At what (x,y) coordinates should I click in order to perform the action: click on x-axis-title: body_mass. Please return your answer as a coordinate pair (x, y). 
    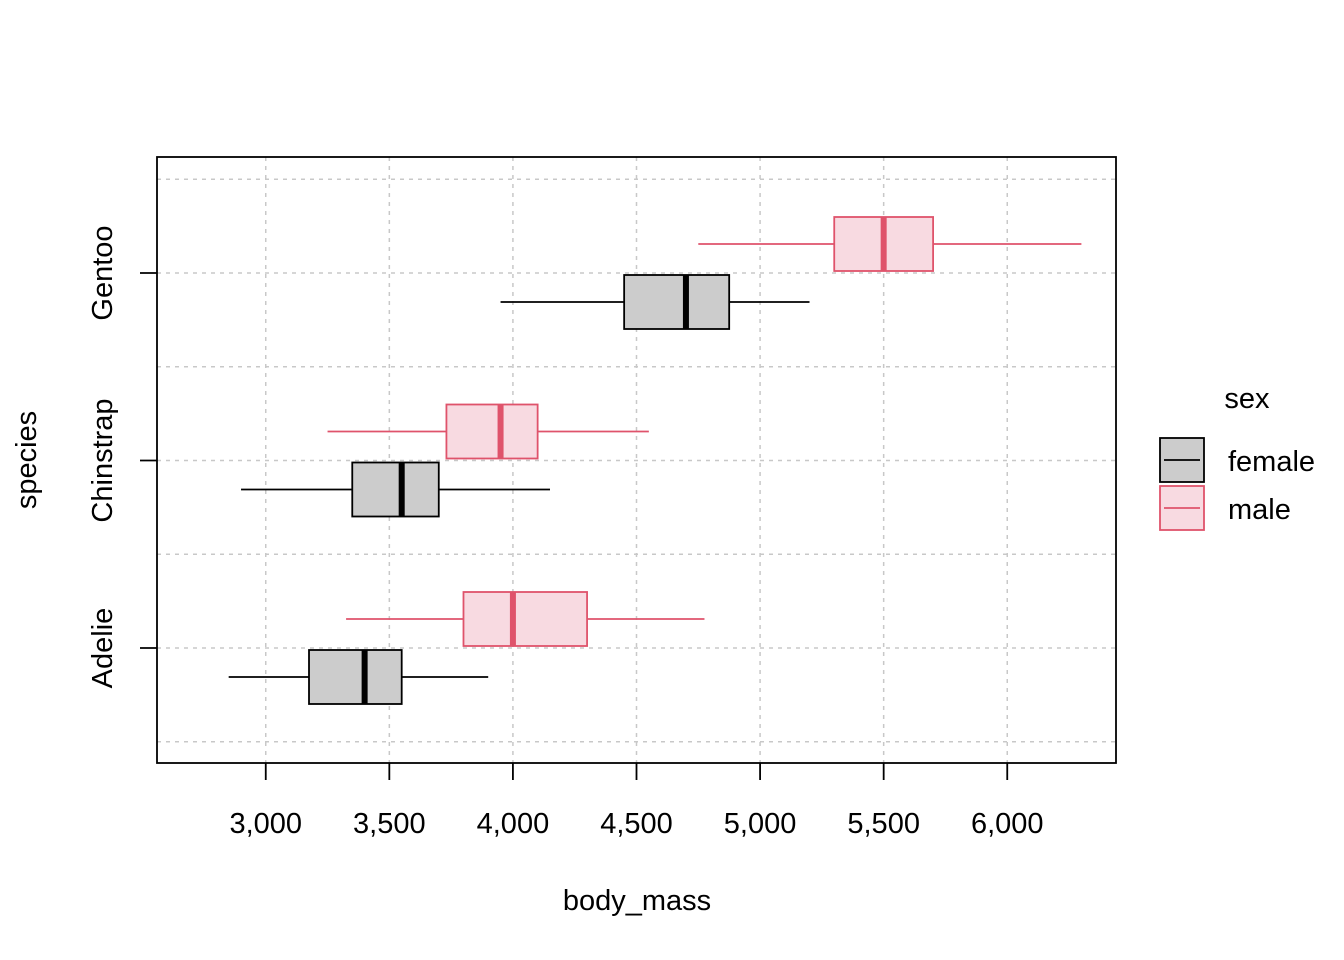
    Looking at the image, I should click on (637, 901).